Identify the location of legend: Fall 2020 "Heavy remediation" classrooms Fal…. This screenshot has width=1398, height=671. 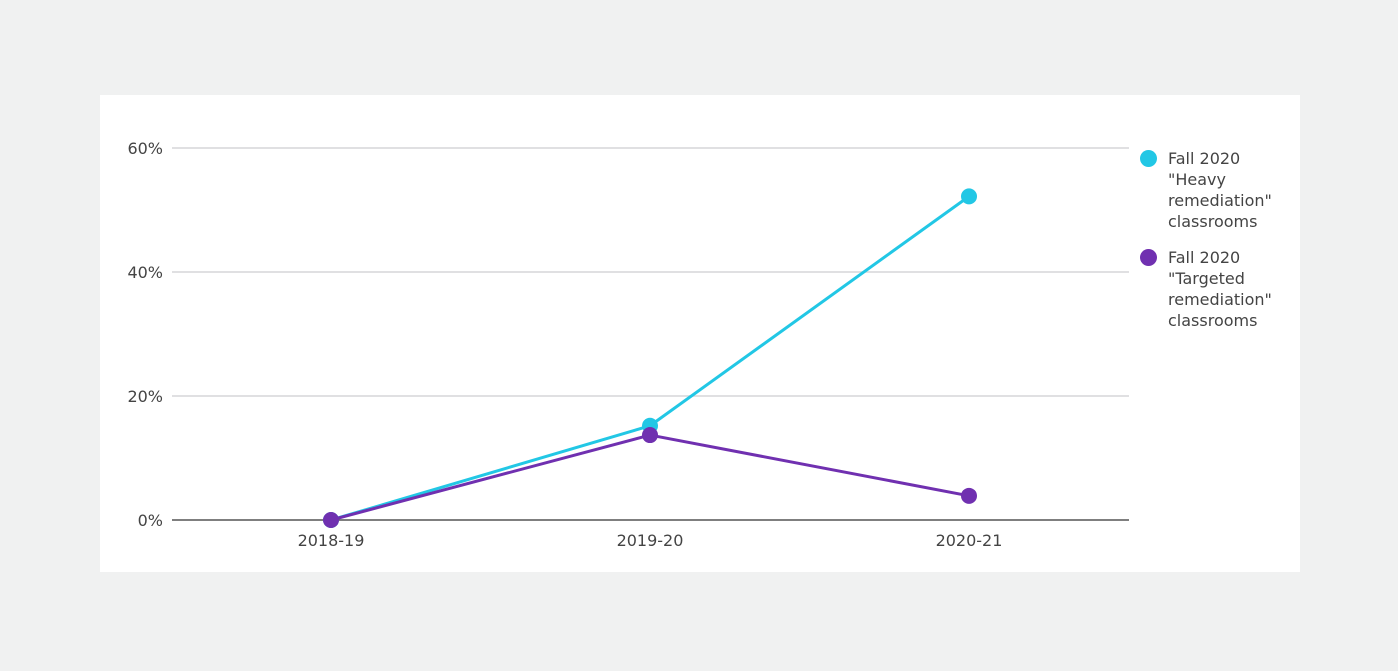
(1215, 247).